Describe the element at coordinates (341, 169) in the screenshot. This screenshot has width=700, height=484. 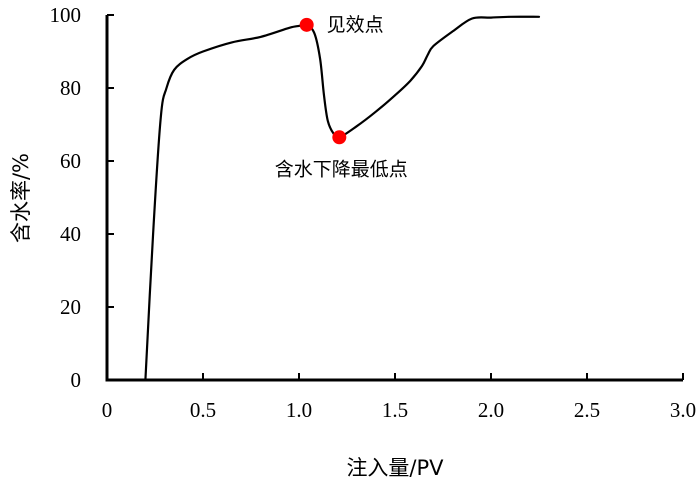
I see `lowest-point-label: 含水下降最低点` at that location.